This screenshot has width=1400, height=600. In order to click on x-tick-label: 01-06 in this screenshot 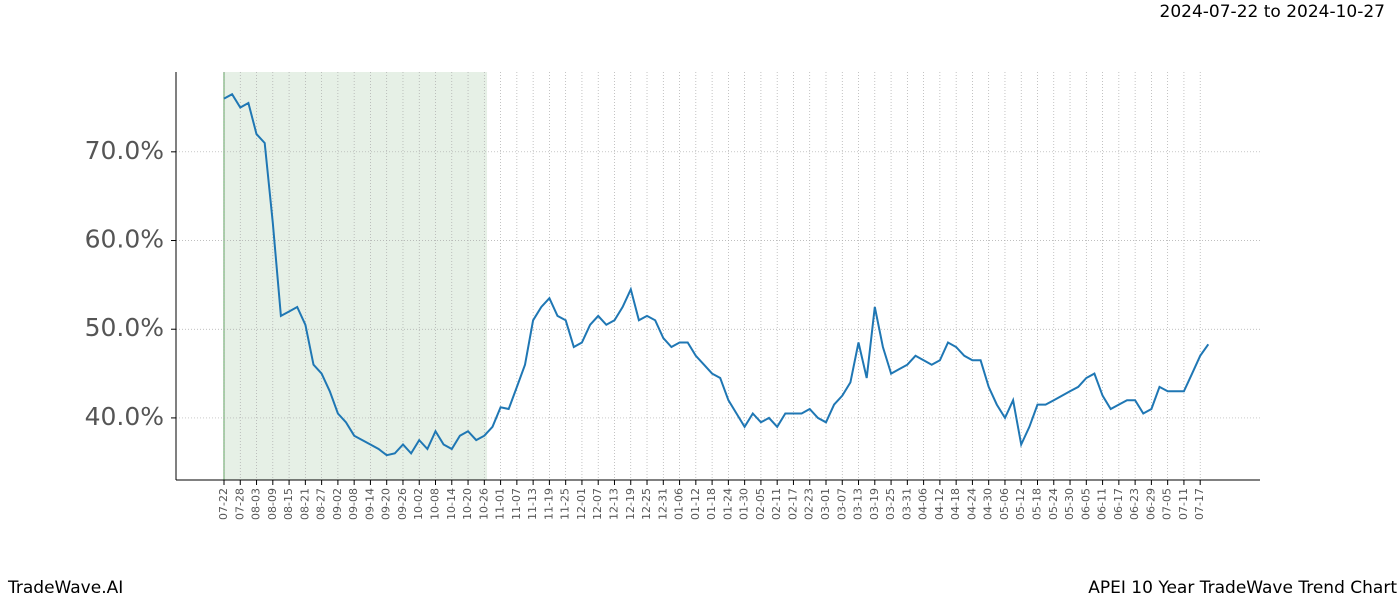, I will do `click(679, 504)`.